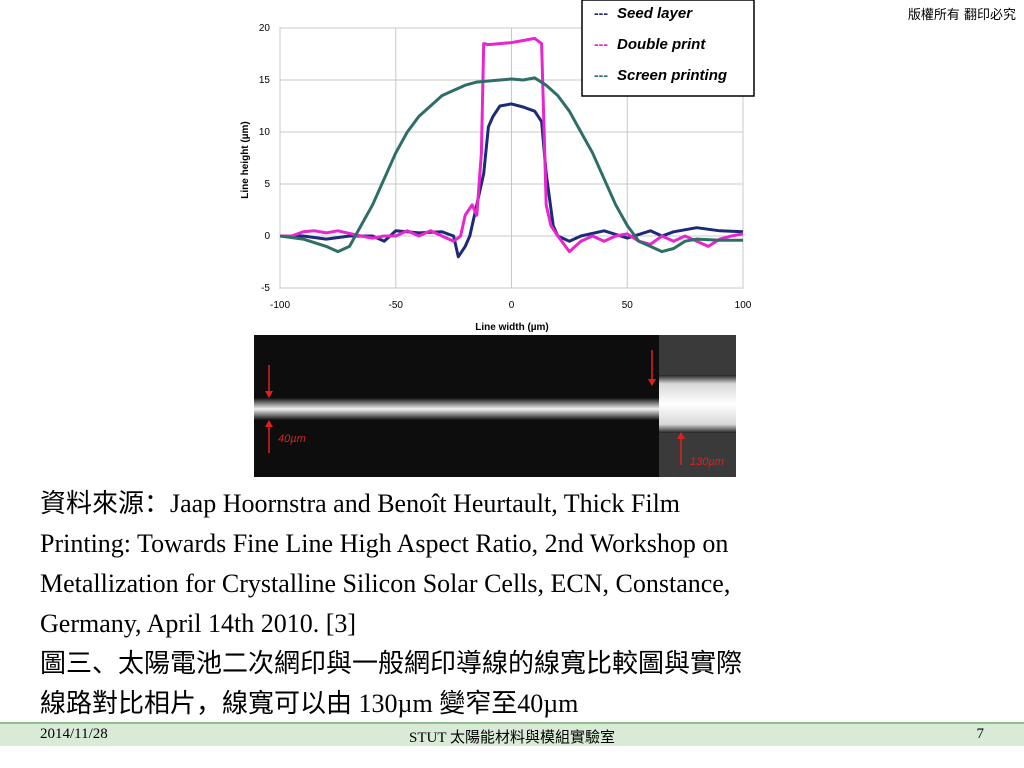 The image size is (1024, 768). Describe the element at coordinates (512, 327) in the screenshot. I see `x-axis-label: Line width (µm)` at that location.